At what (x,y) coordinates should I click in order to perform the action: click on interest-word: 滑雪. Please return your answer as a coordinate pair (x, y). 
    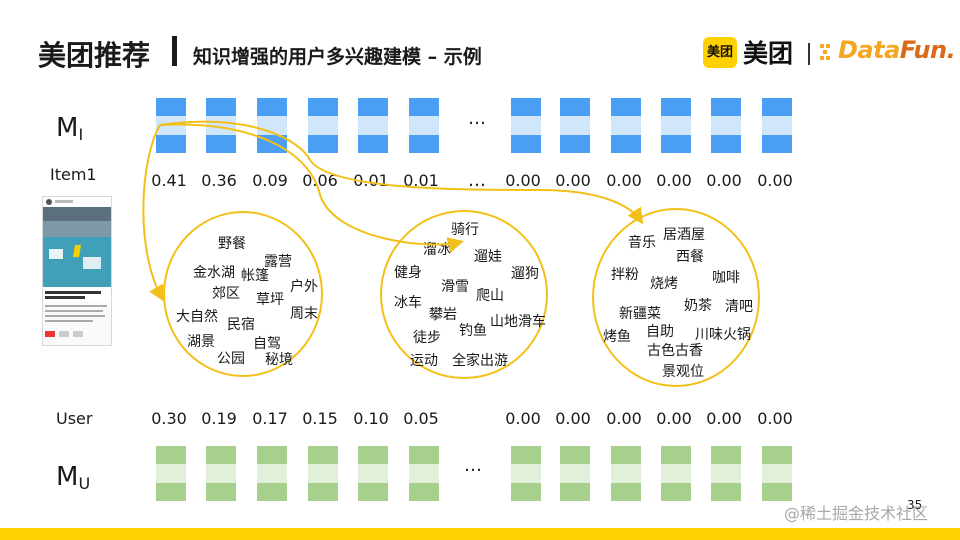
    Looking at the image, I should click on (455, 287).